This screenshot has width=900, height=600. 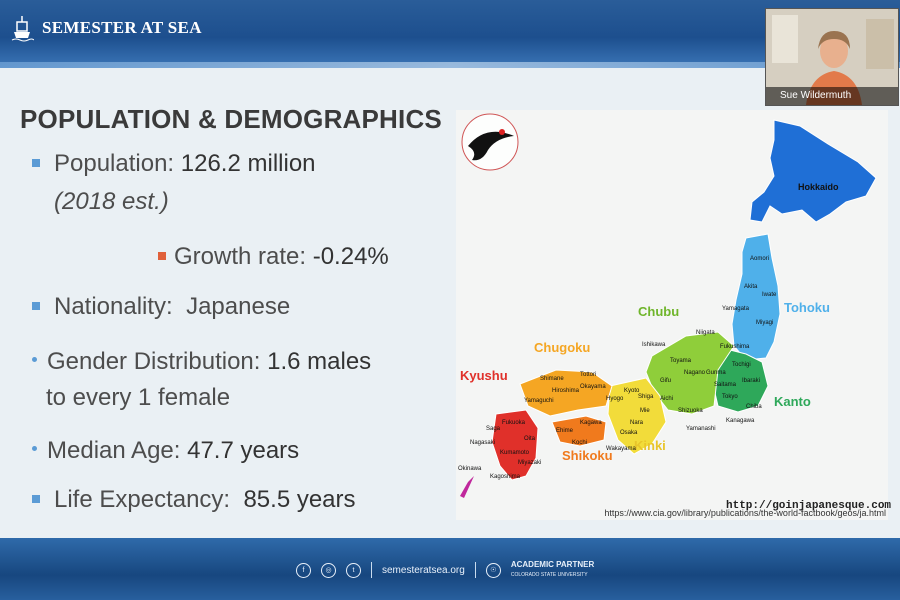 What do you see at coordinates (566, 391) in the screenshot?
I see `pref-hiroshima: Hiroshima` at bounding box center [566, 391].